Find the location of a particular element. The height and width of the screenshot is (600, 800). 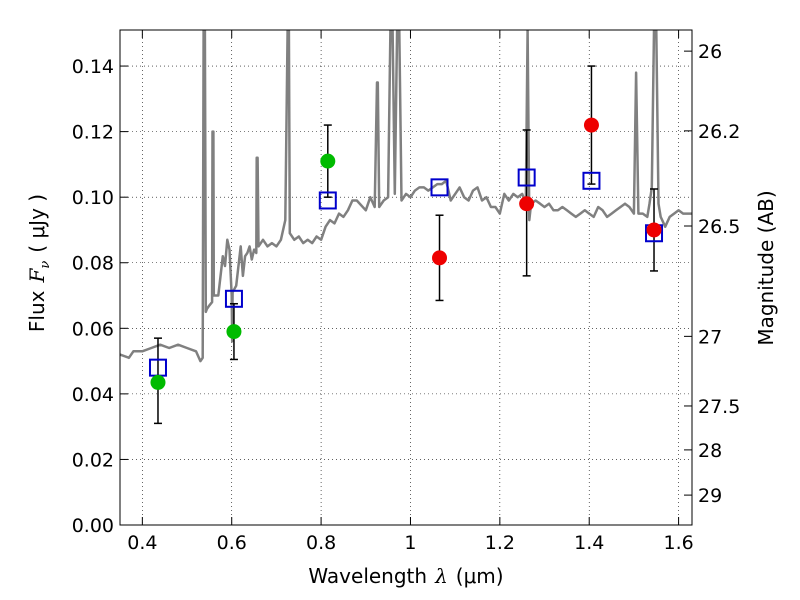

x-tick-label: 1.4 is located at coordinates (589, 543).